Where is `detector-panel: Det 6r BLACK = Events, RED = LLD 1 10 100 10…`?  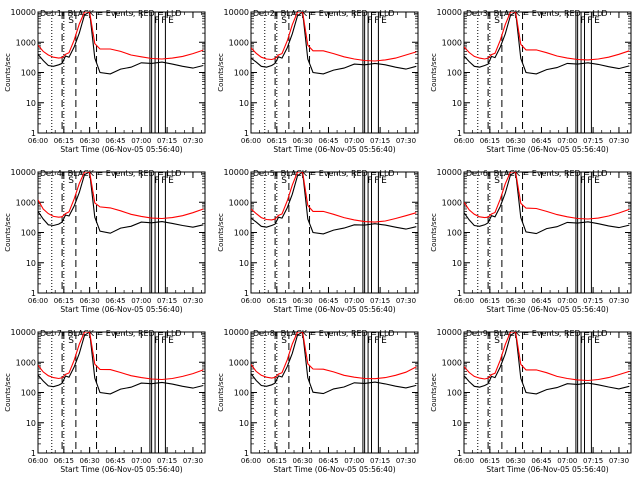
detector-panel: Det 6r BLACK = Events, RED = LLD 1 10 100 10… is located at coordinates (531, 241).